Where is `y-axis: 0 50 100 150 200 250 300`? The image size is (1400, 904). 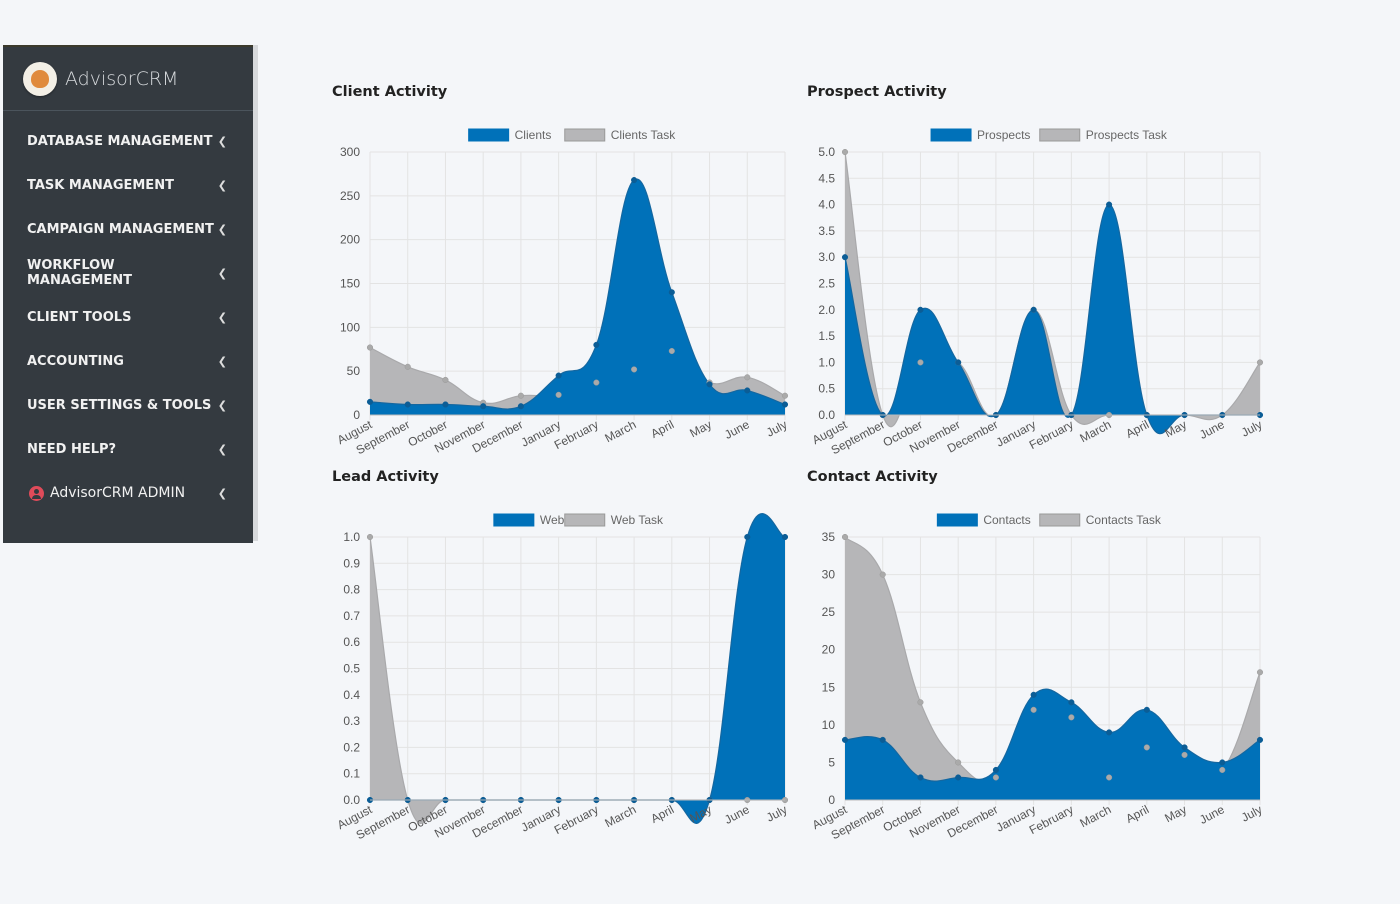 y-axis: 0 50 100 150 200 250 300 is located at coordinates (350, 283).